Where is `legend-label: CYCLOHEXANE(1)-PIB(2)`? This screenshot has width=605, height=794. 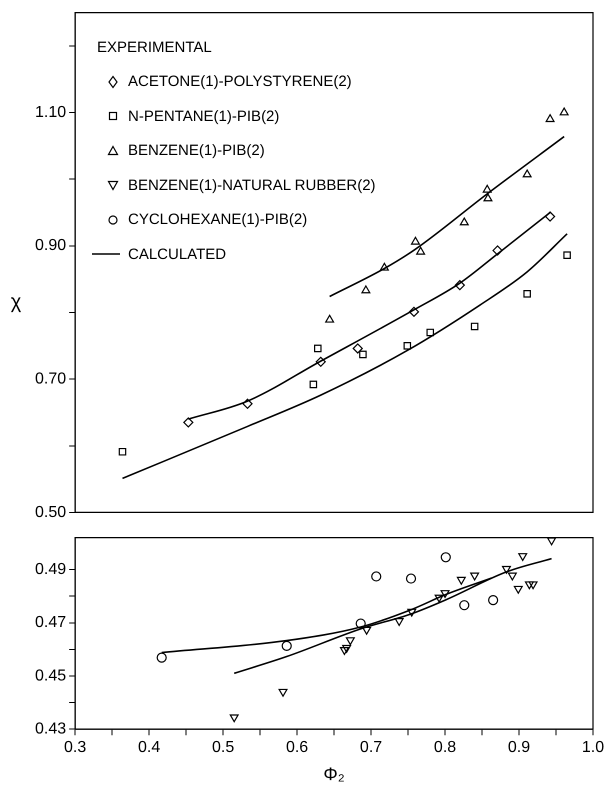 legend-label: CYCLOHEXANE(1)-PIB(2) is located at coordinates (218, 219).